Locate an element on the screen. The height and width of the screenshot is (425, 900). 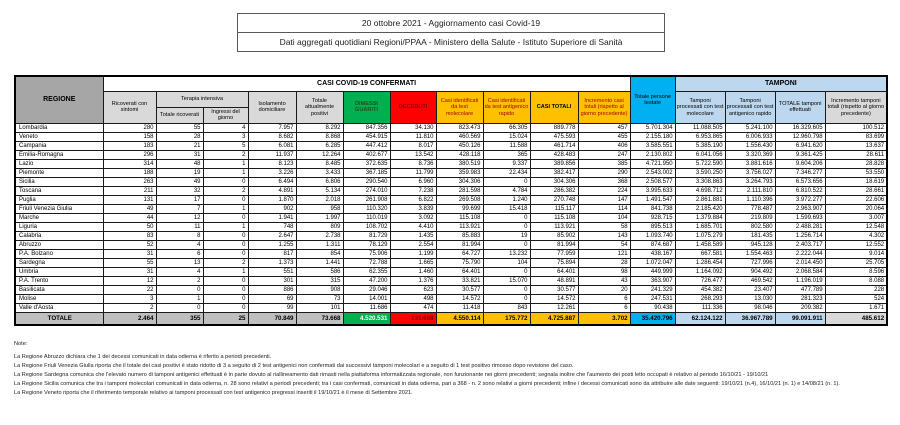
cell-incremento-casi-totali: 98 is located at coordinates (604, 271).